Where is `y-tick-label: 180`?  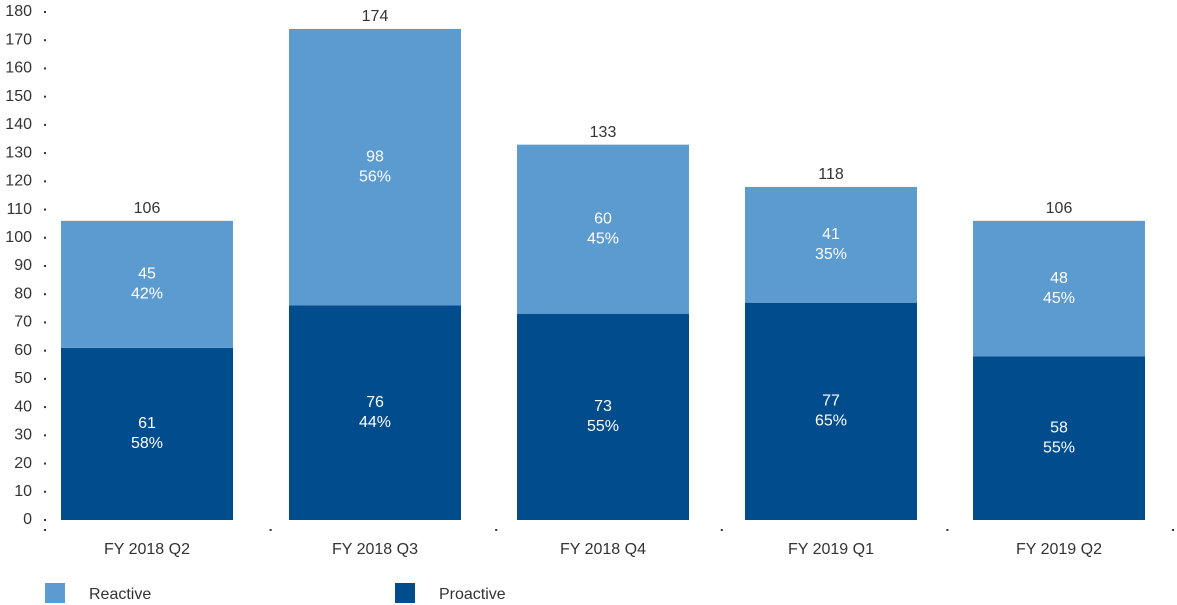
y-tick-label: 180 is located at coordinates (18, 11).